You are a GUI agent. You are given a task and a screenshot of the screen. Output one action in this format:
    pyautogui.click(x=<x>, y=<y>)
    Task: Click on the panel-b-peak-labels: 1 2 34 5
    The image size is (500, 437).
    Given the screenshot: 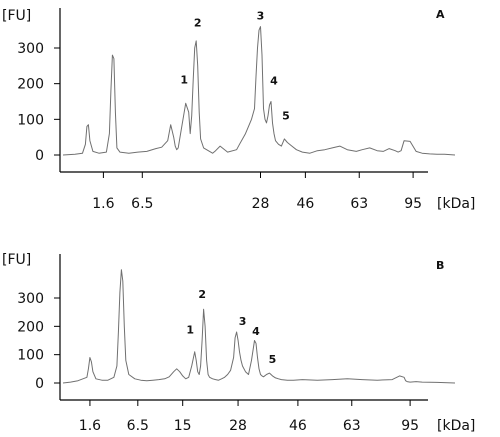 What is the action you would take?
    pyautogui.click(x=231, y=327)
    